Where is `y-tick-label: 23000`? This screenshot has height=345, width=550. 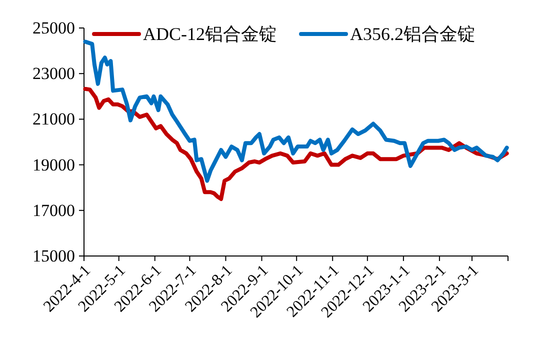
y-tick-label: 23000 is located at coordinates (53, 74).